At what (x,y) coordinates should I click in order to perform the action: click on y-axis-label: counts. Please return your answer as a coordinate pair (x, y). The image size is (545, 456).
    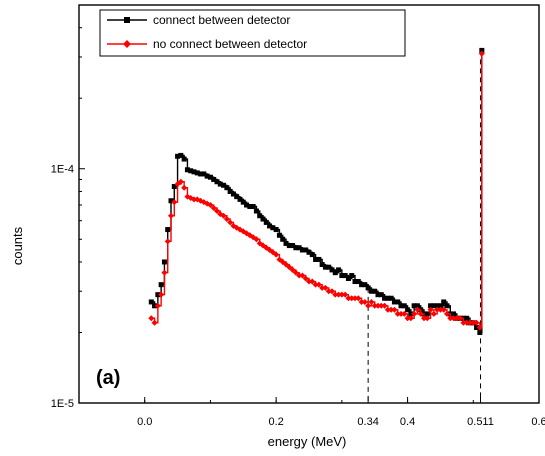
    Looking at the image, I should click on (17, 245).